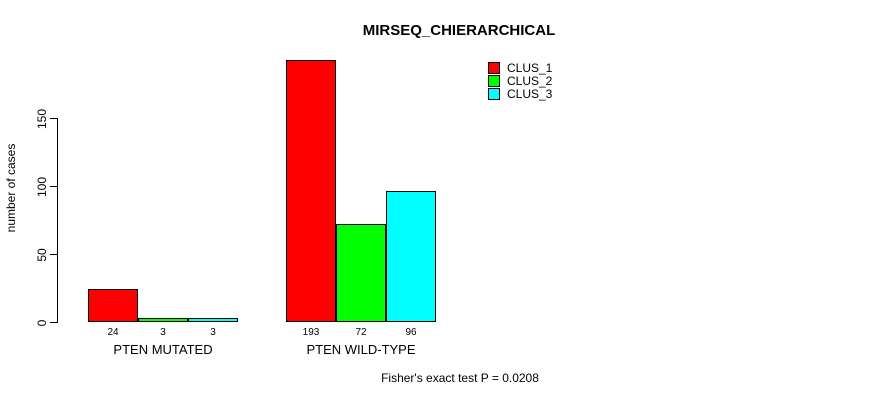  What do you see at coordinates (42, 186) in the screenshot?
I see `y-tick-label: 100` at bounding box center [42, 186].